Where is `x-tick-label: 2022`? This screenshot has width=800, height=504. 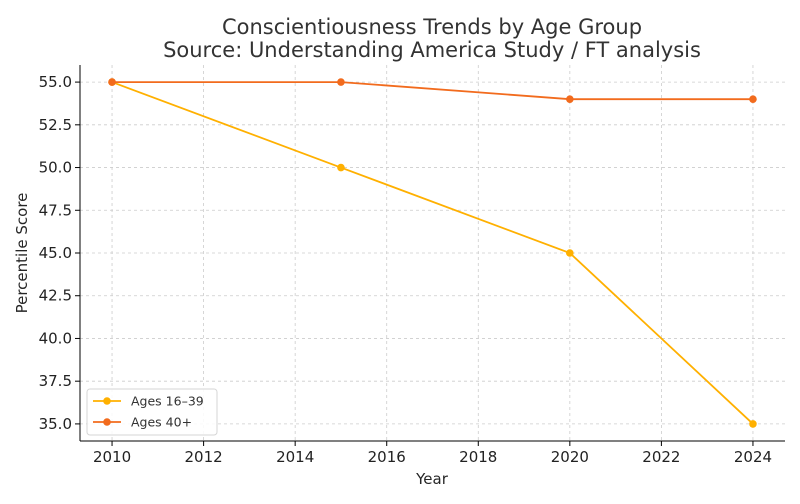 x-tick-label: 2022 is located at coordinates (661, 457).